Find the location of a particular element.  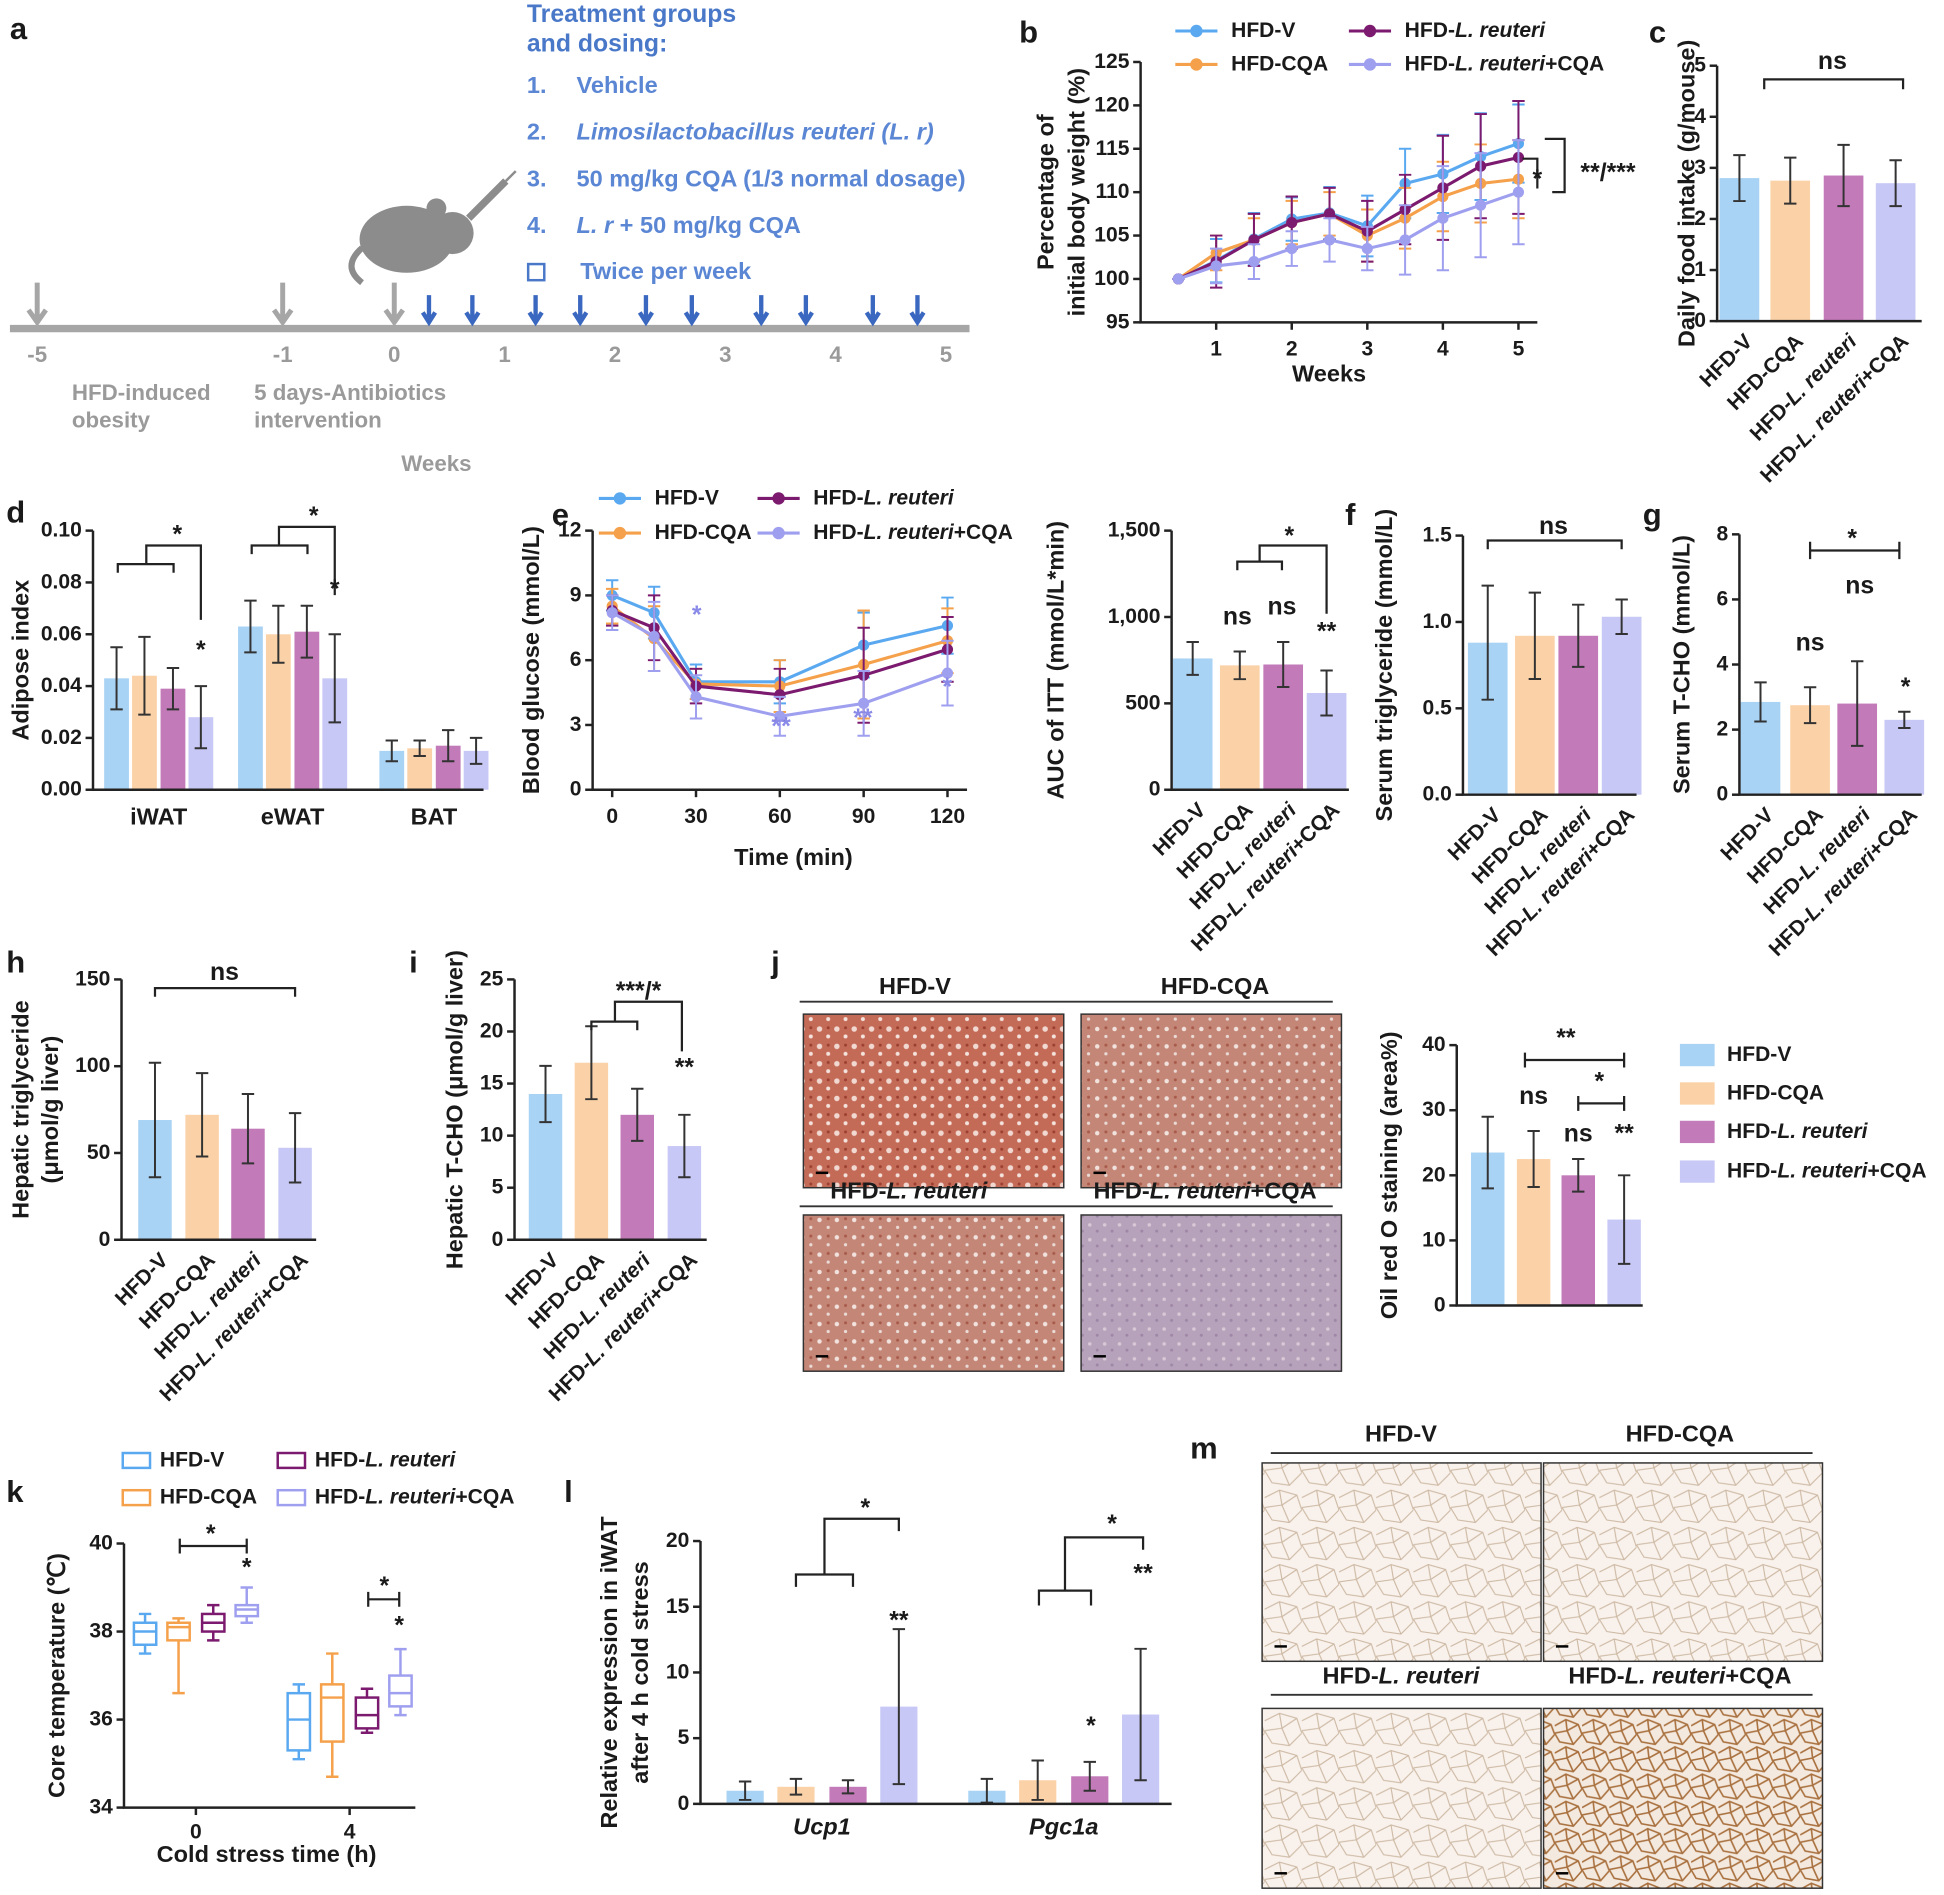

x-tick-label: 120 is located at coordinates (947, 816).